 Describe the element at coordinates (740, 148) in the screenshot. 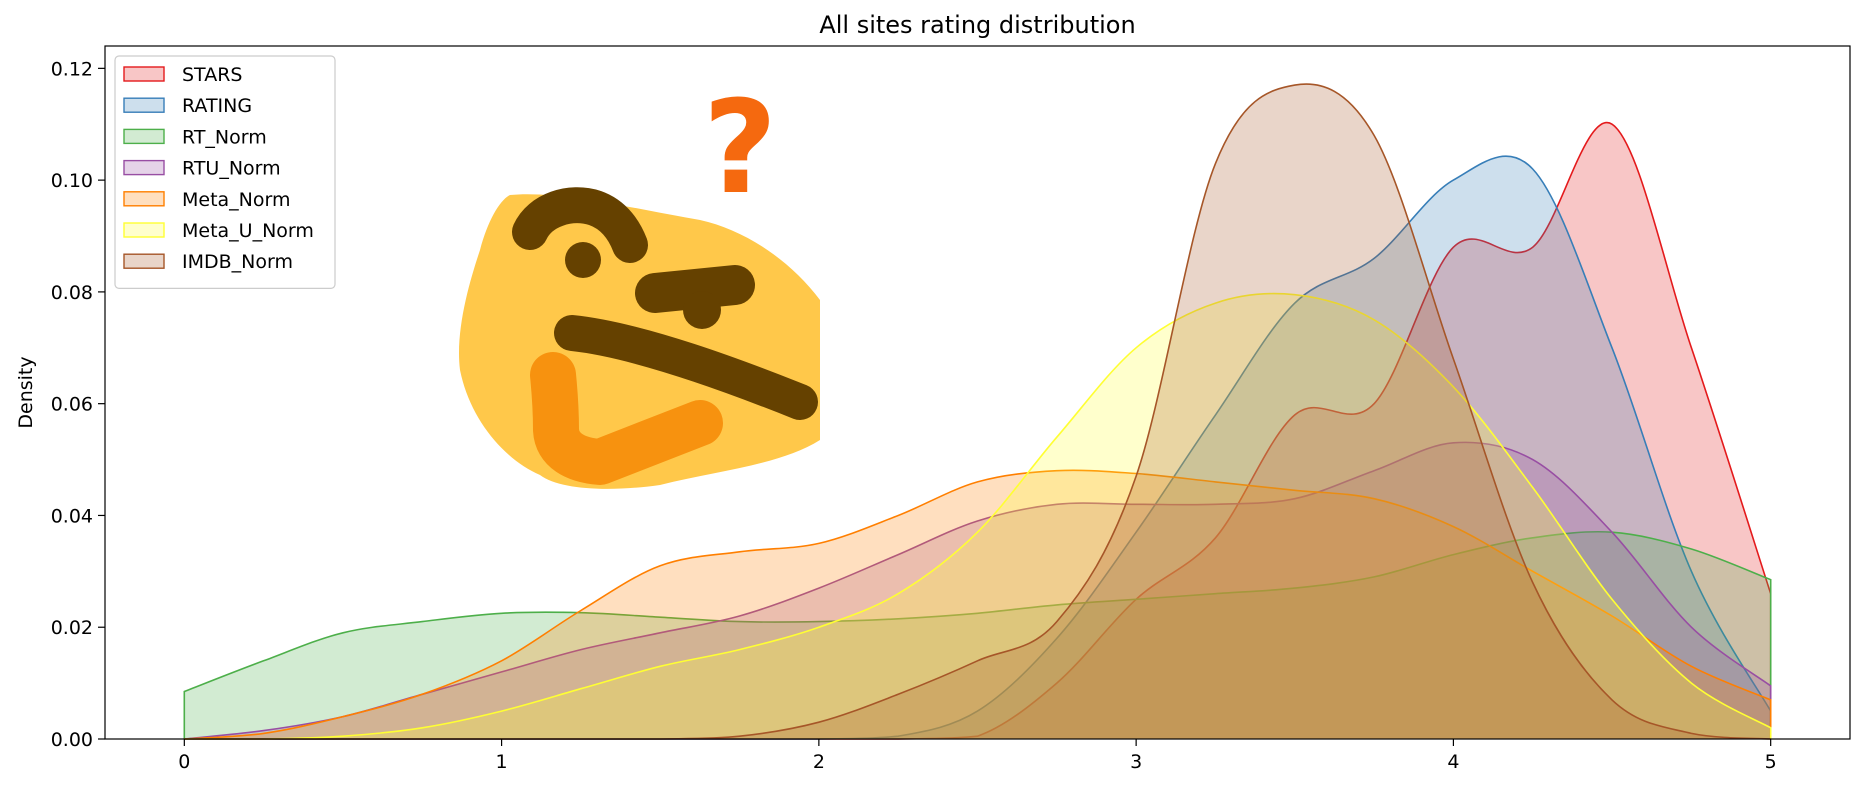

I see `emoji-question-mark: ?` at that location.